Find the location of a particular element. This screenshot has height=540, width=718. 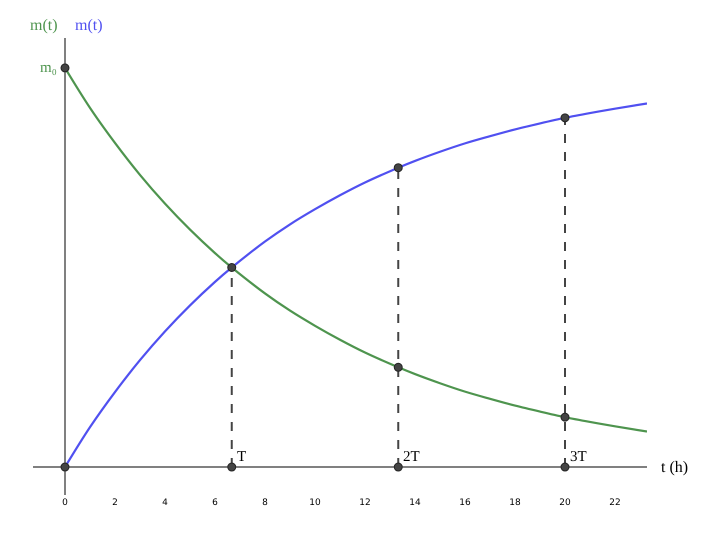

x-tick-label: 2 is located at coordinates (115, 503).